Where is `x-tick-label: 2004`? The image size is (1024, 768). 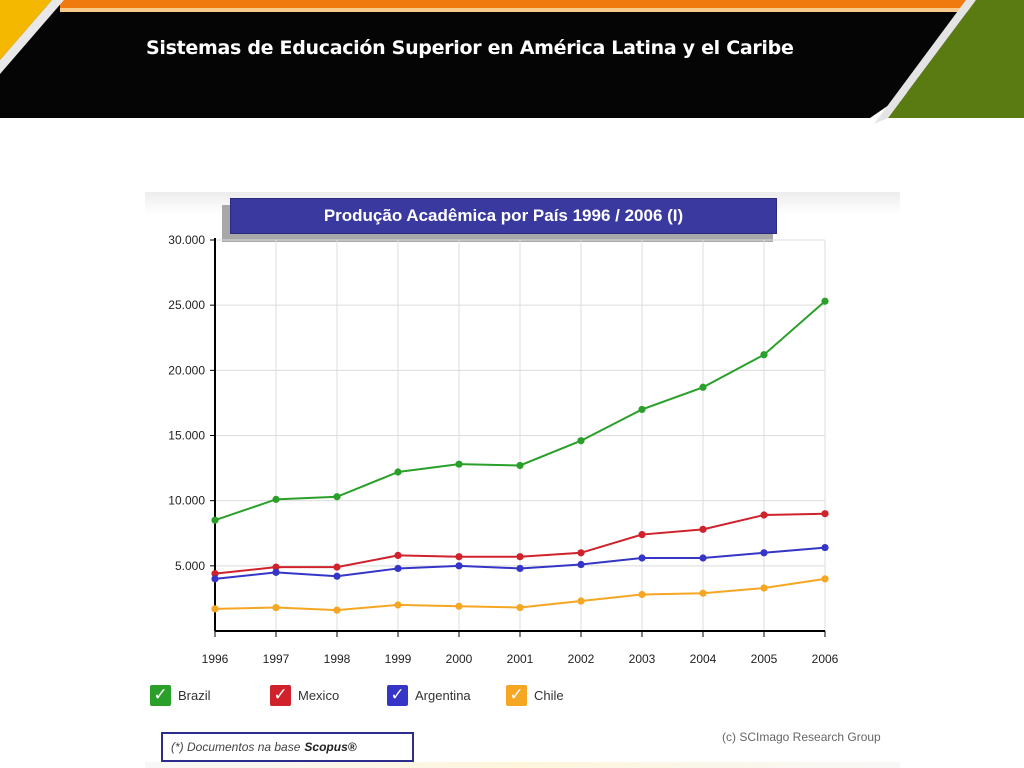 x-tick-label: 2004 is located at coordinates (703, 659).